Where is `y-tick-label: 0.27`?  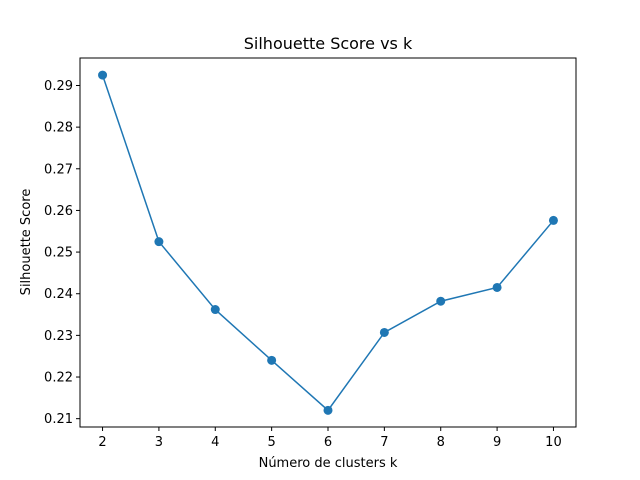 y-tick-label: 0.27 is located at coordinates (58, 169).